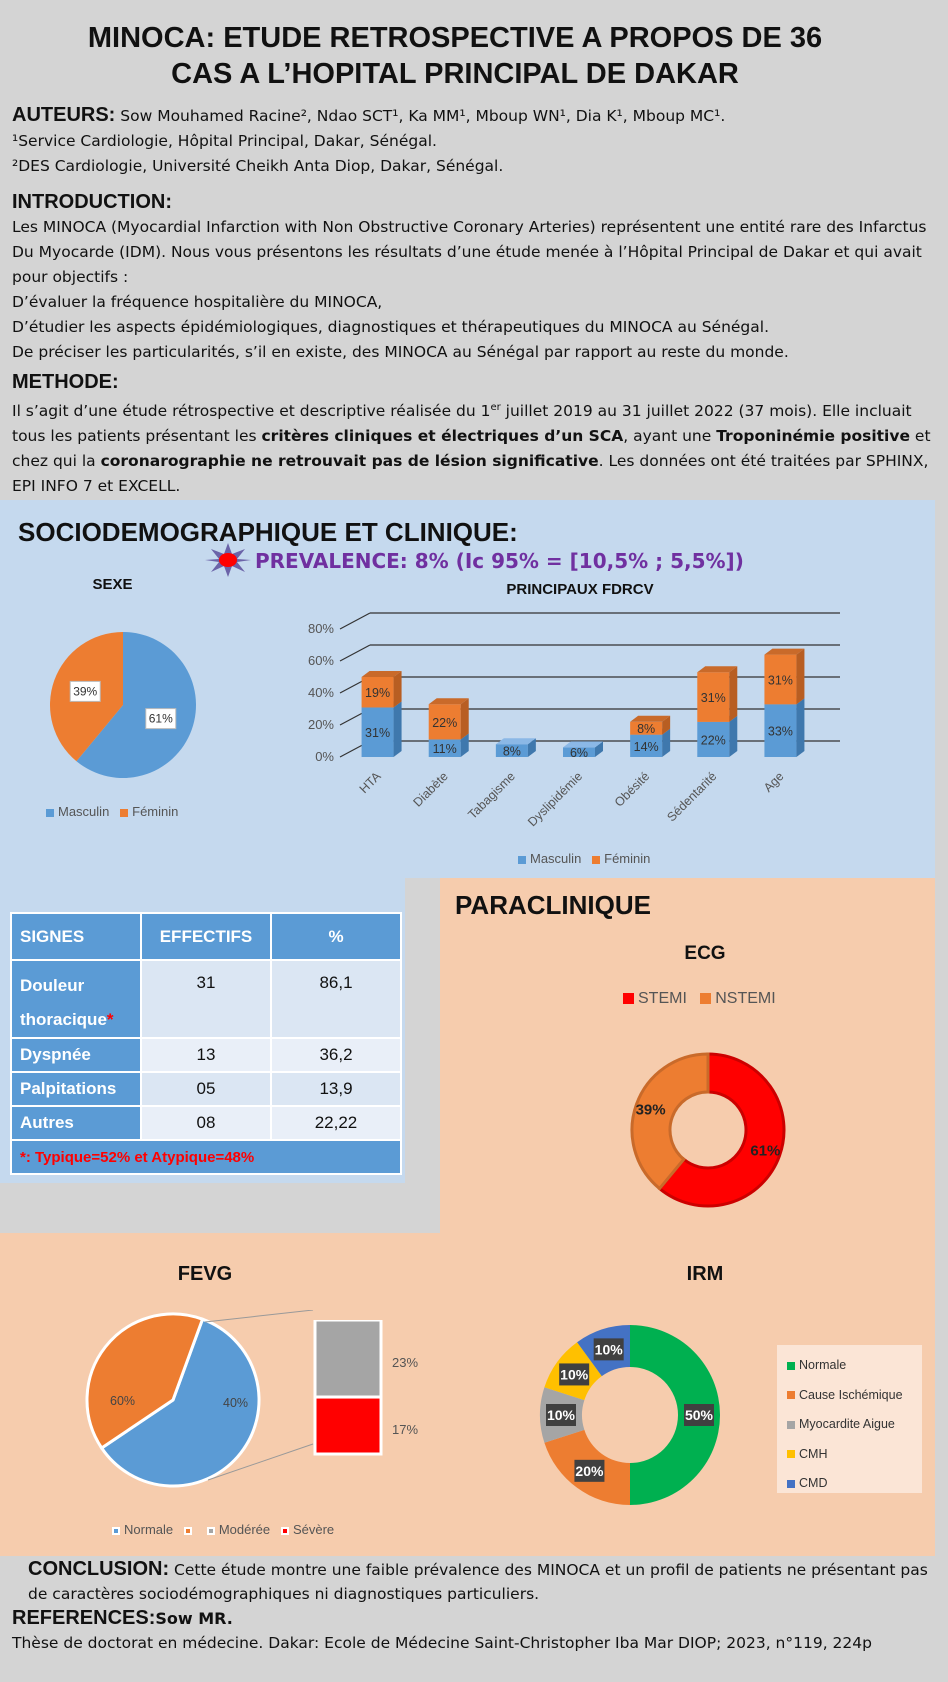 This screenshot has width=948, height=1682. What do you see at coordinates (206, 1055) in the screenshot?
I see `row-n: 13` at bounding box center [206, 1055].